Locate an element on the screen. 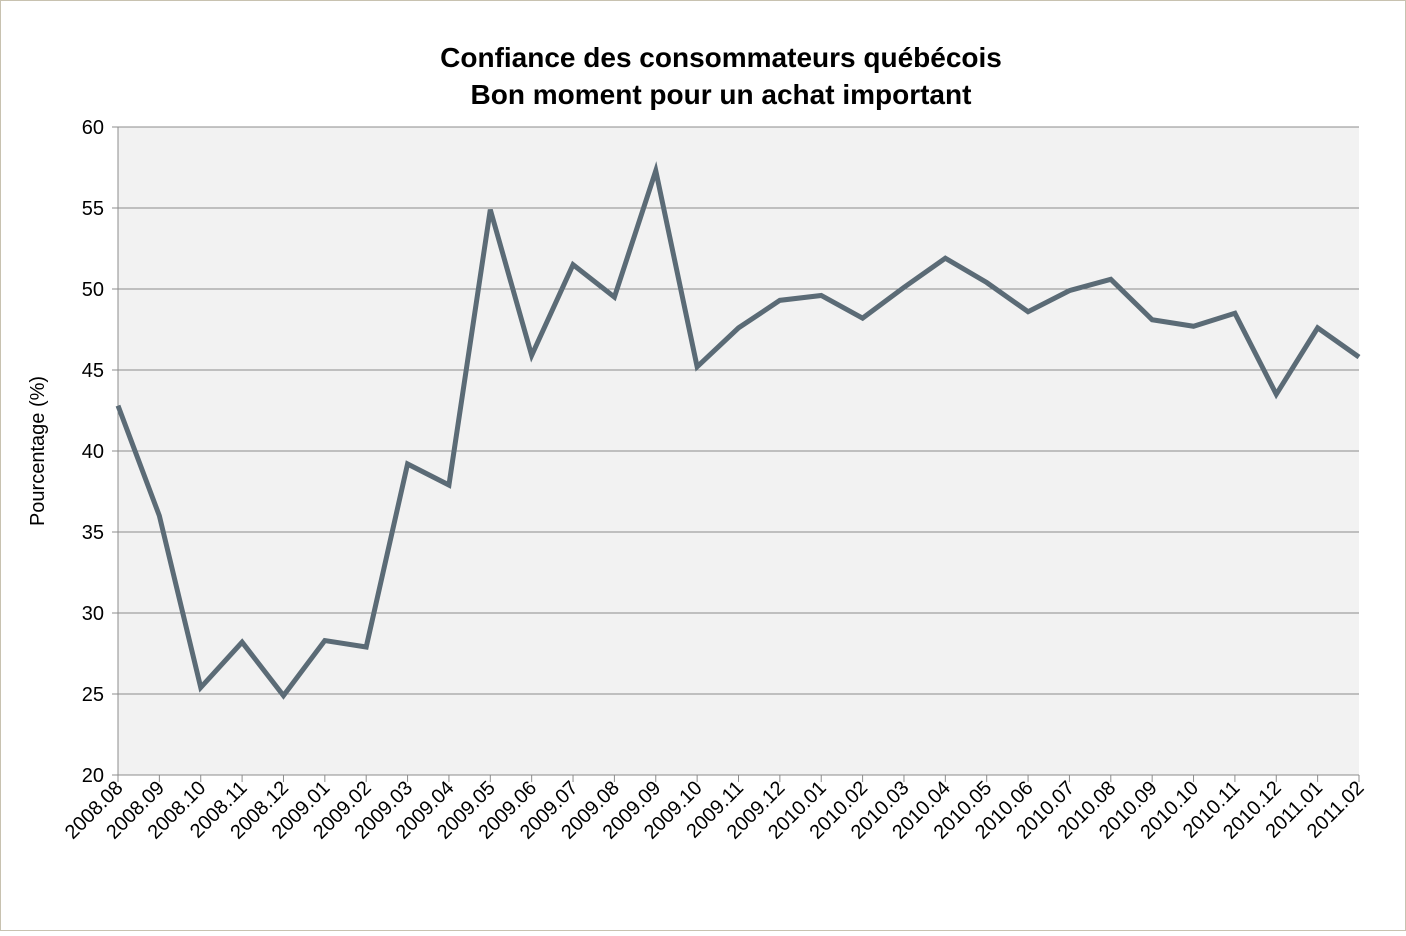 The width and height of the screenshot is (1406, 936). y-tick-label: 50 is located at coordinates (93, 290).